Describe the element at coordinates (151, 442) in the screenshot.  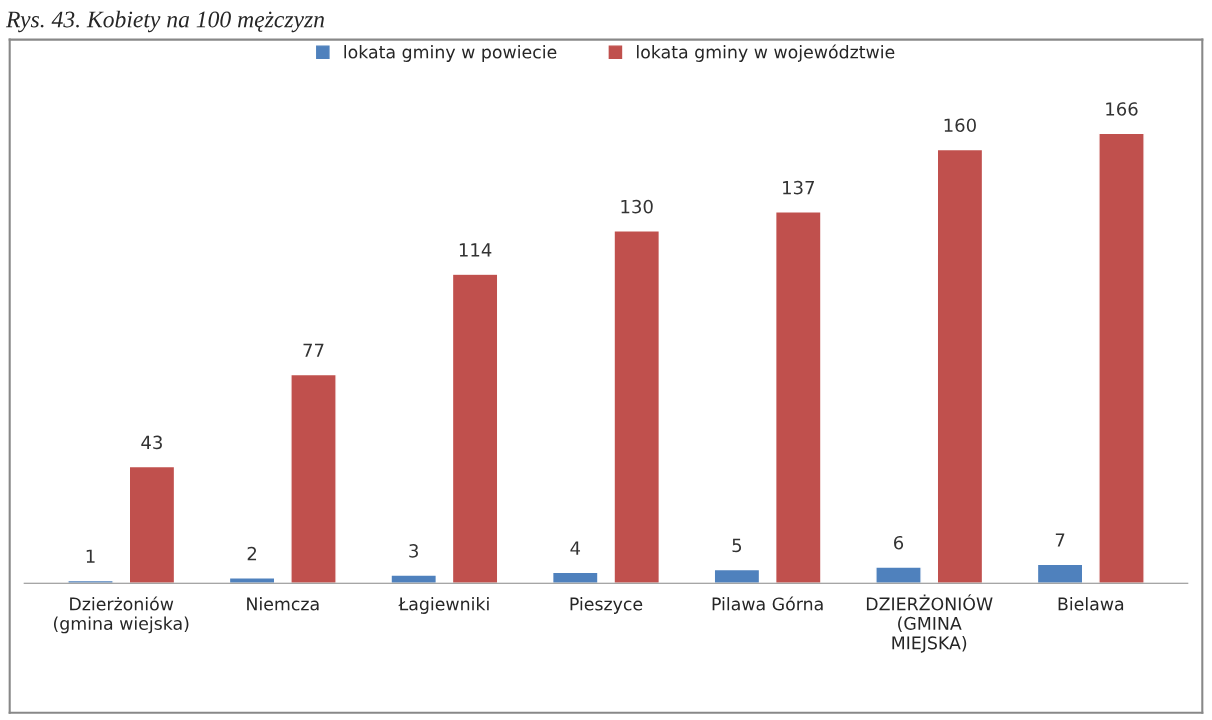
I see `data-label: 43` at that location.